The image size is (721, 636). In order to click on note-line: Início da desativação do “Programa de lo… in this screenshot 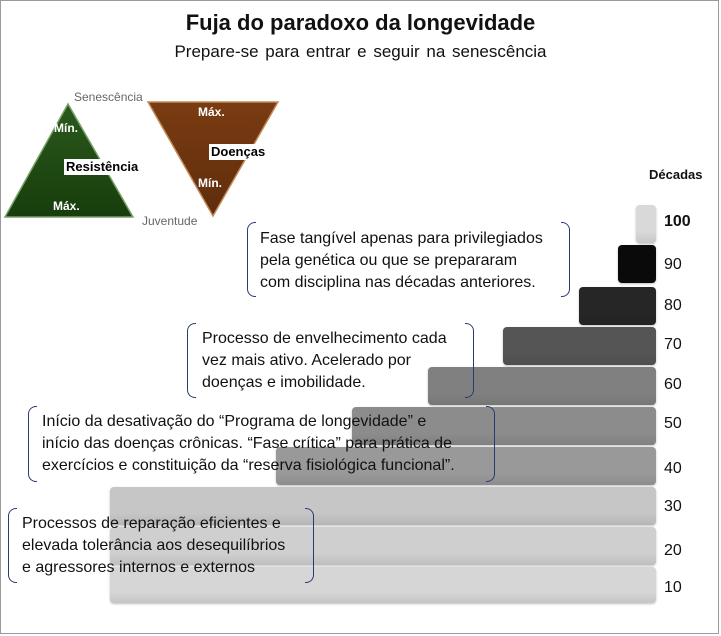, I will do `click(234, 421)`.